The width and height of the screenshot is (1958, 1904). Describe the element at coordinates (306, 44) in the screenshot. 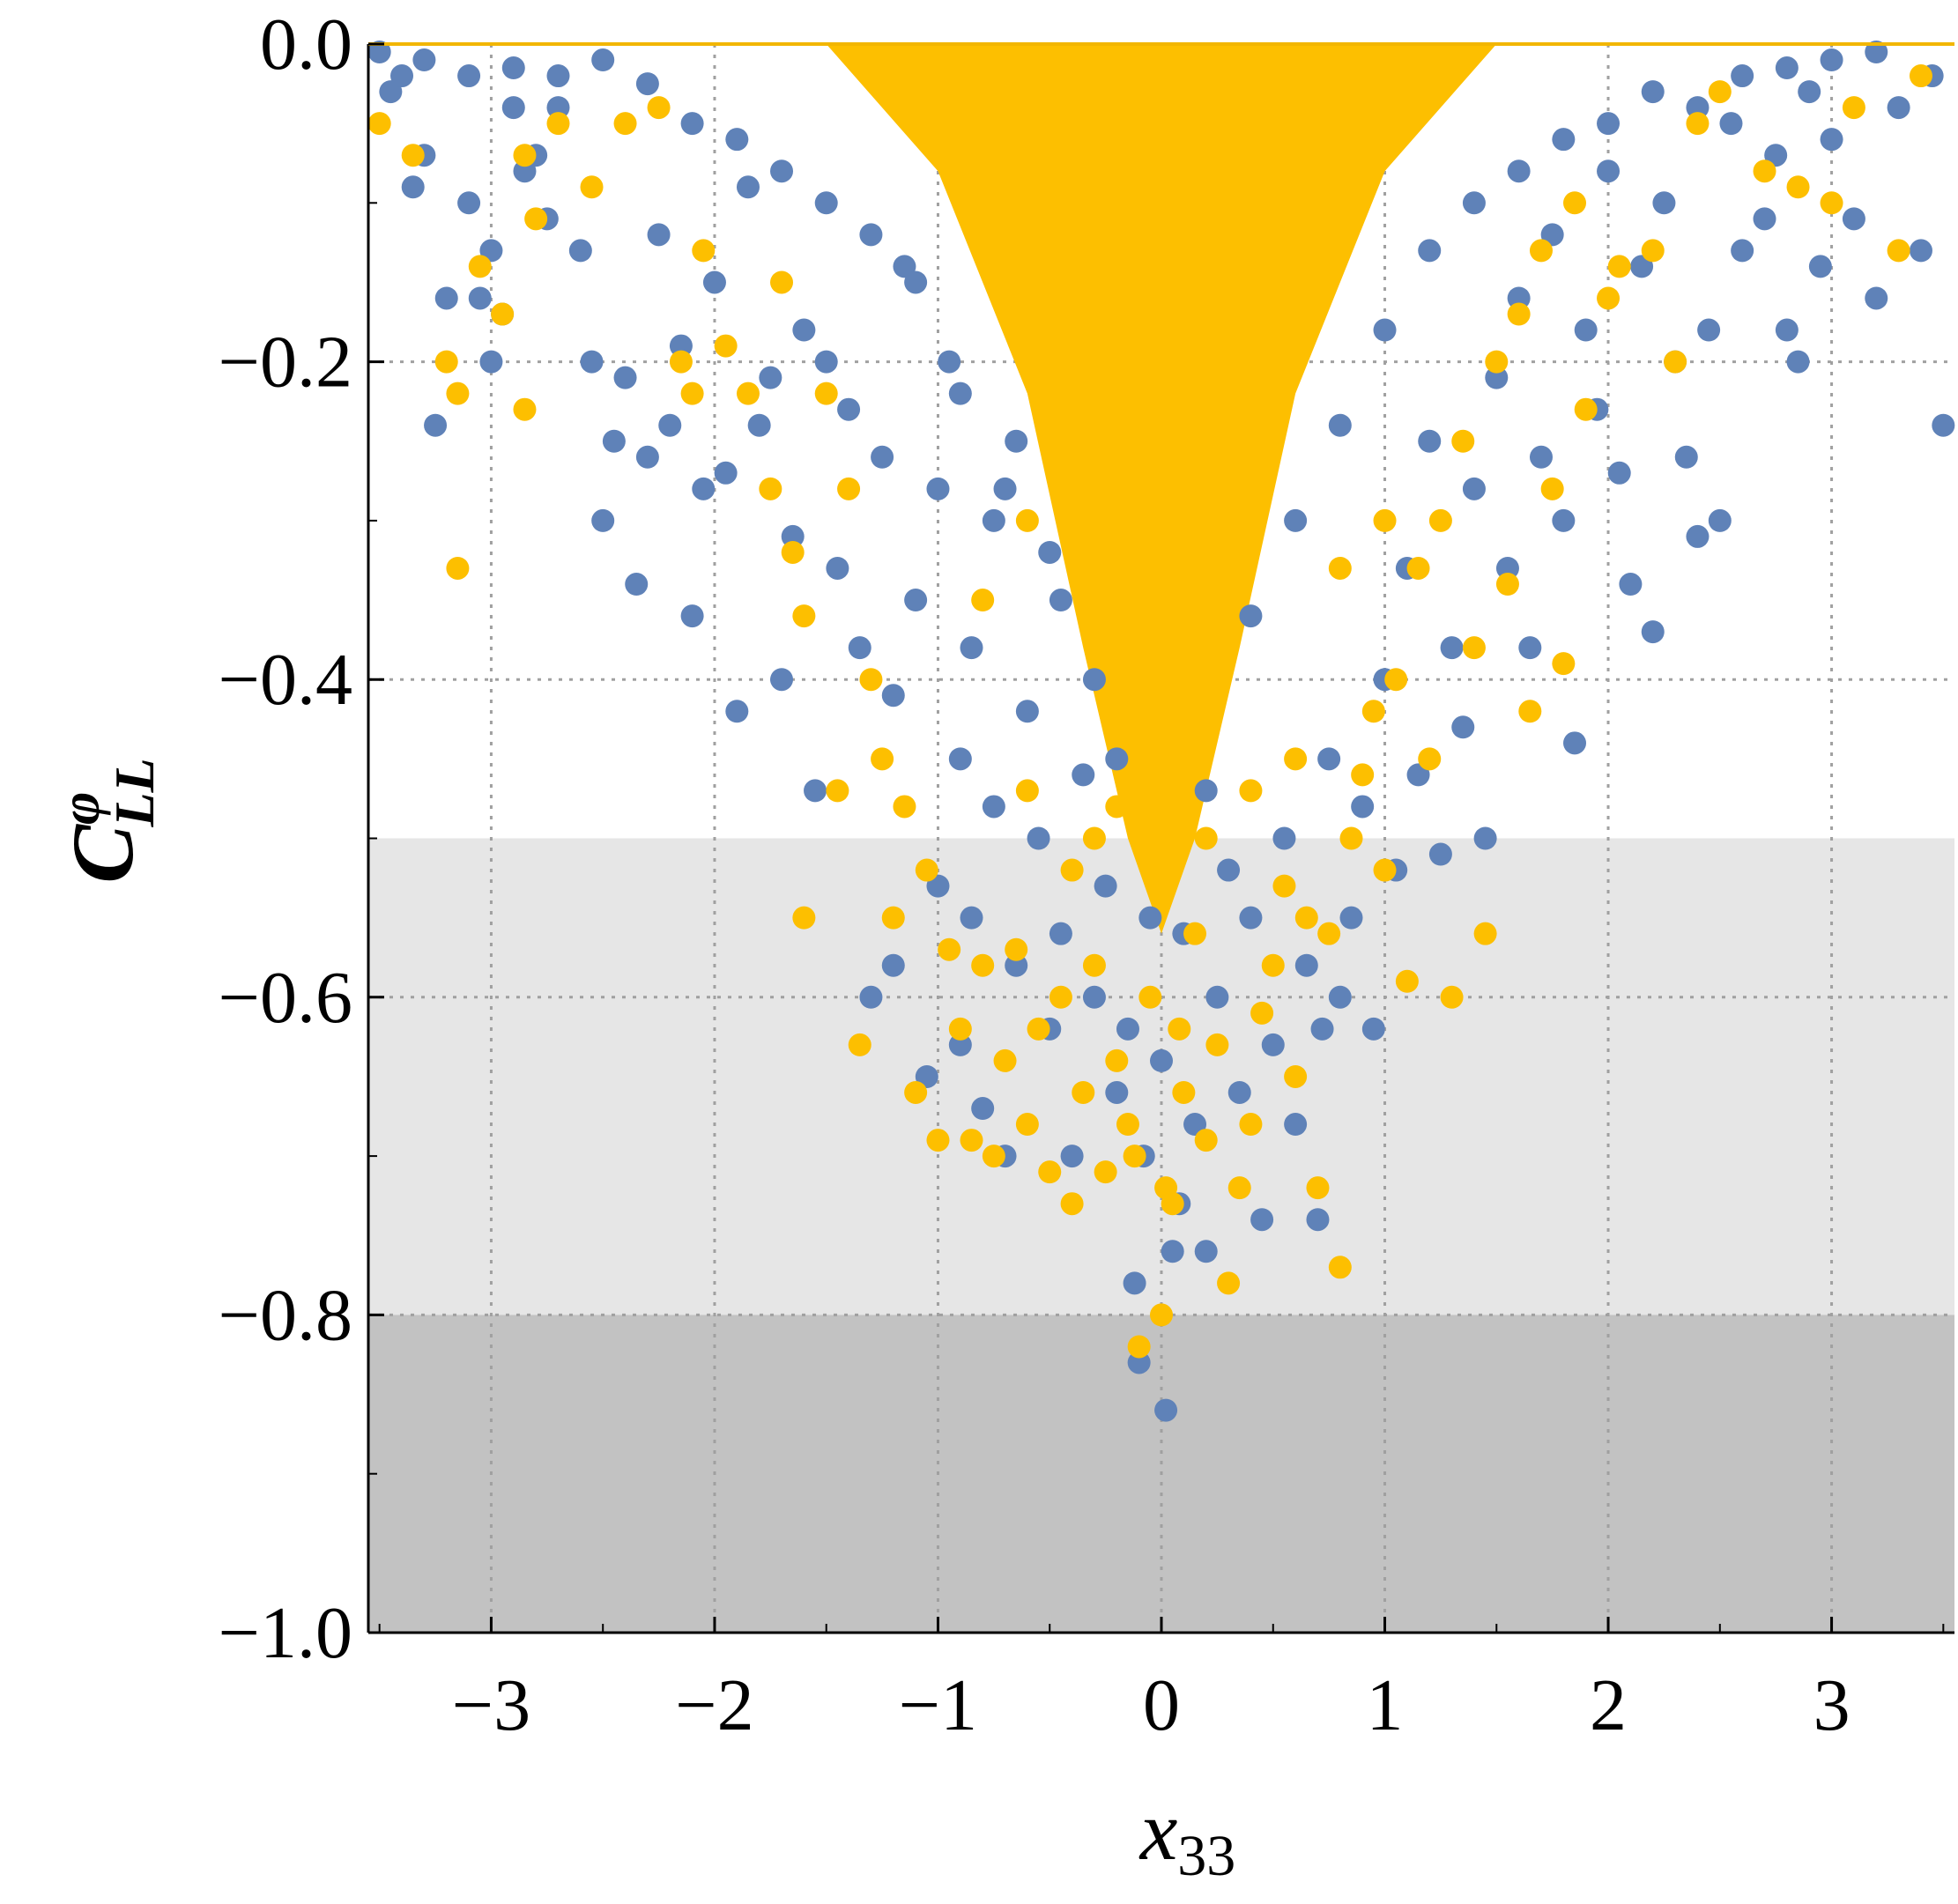

I see `y-tick-label-0: 0.0` at that location.